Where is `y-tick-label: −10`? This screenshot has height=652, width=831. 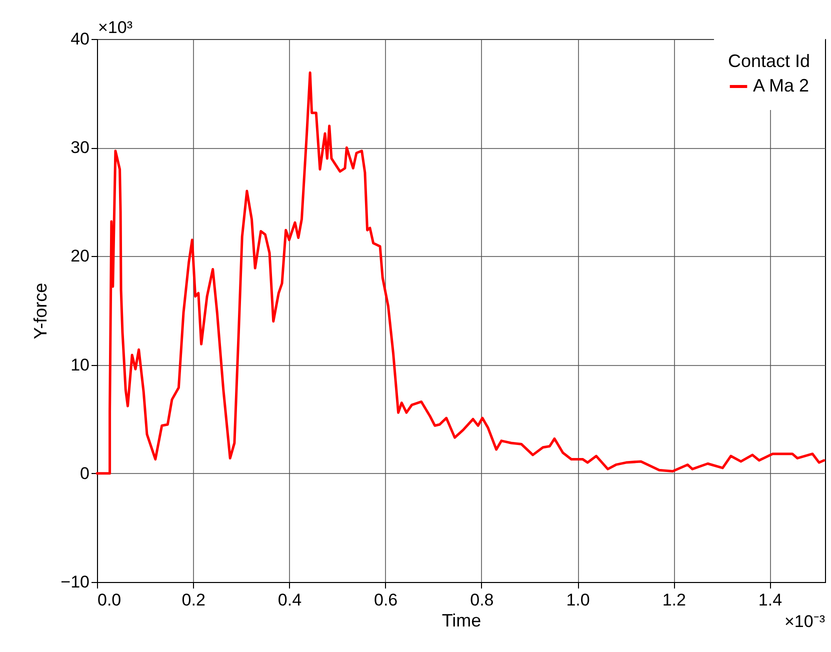 y-tick-label: −10 is located at coordinates (75, 582).